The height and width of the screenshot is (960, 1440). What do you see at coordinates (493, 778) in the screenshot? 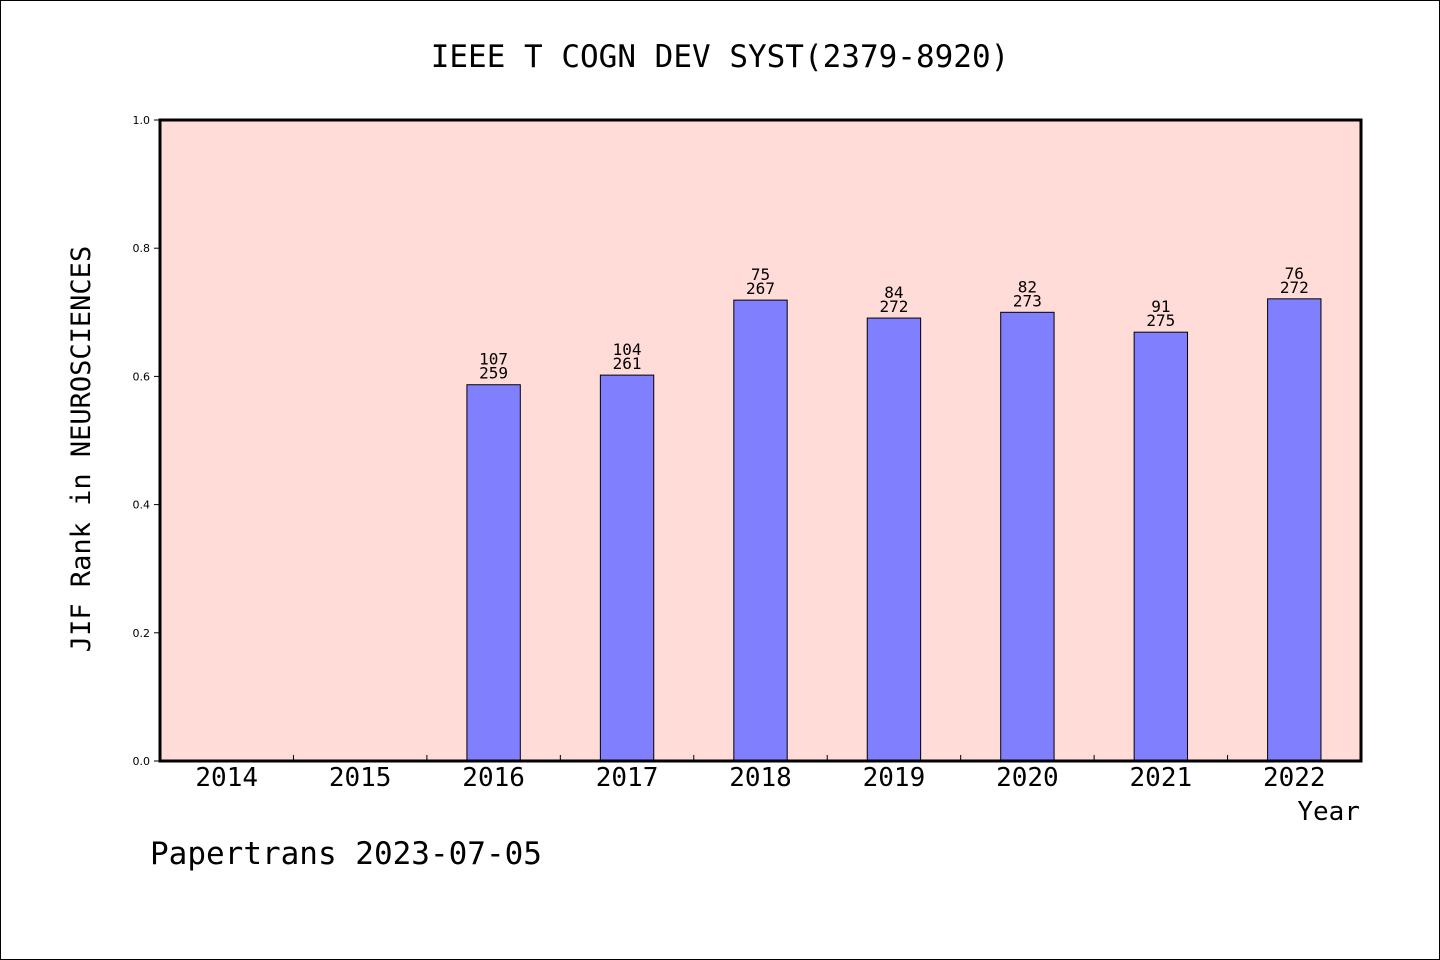
I see `x-tick-label: 2016` at bounding box center [493, 778].